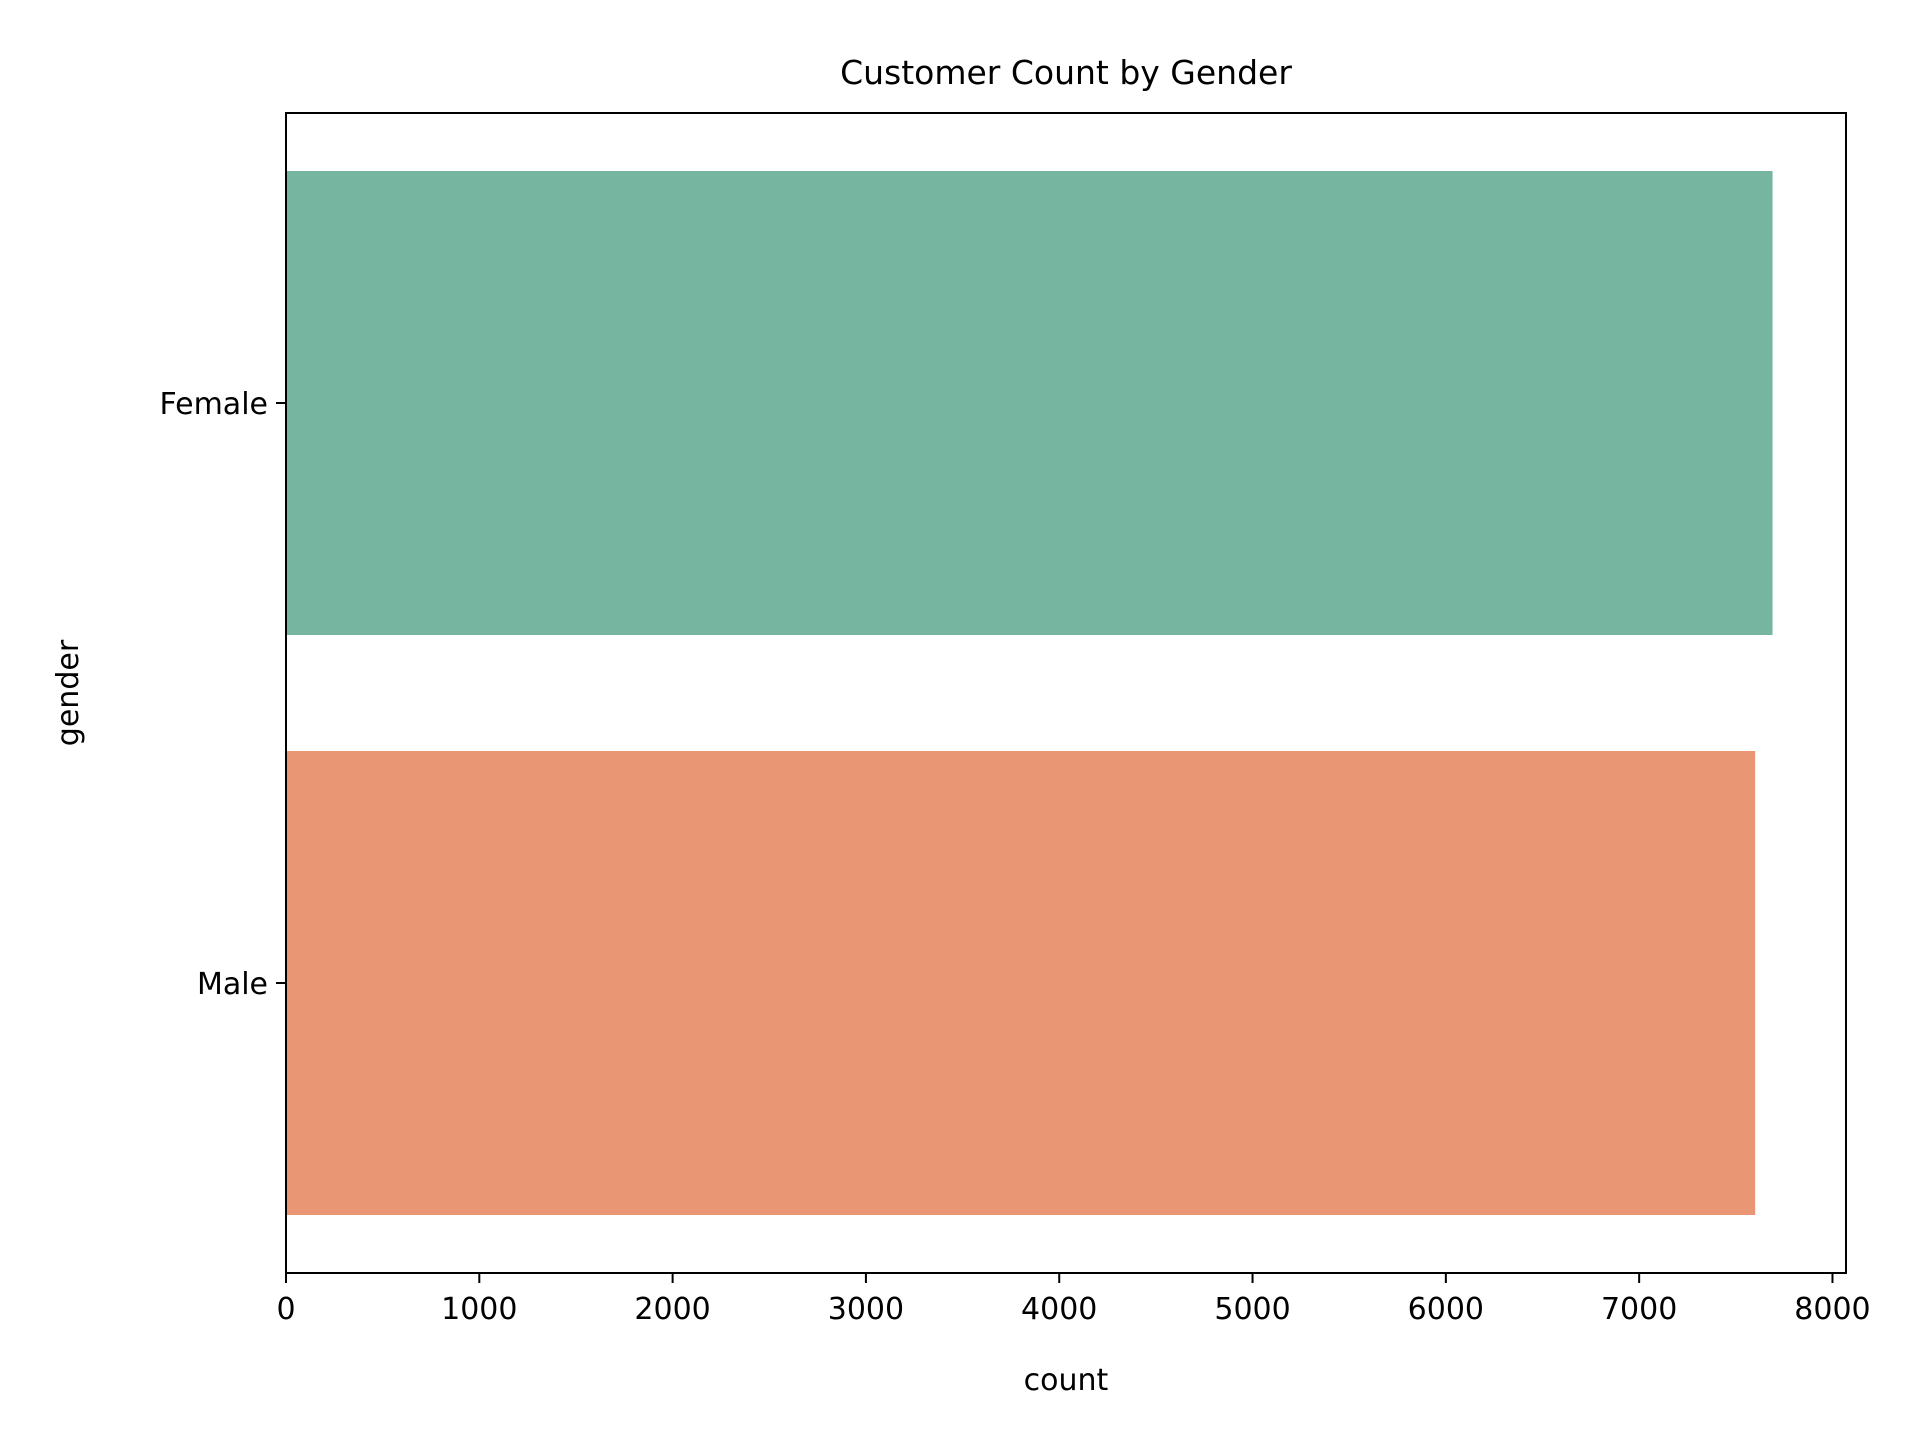 The height and width of the screenshot is (1440, 1920). I want to click on x-axis-ticks: 0 1000 2000 3000 4000 5000 6000 7000 8000, so click(1073, 1300).